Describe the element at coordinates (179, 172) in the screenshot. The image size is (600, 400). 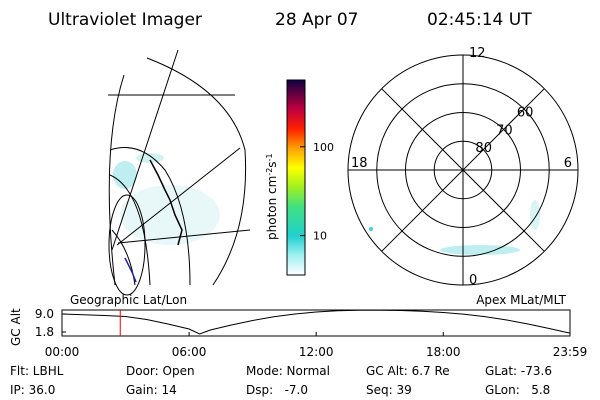
I see `geo-map` at that location.